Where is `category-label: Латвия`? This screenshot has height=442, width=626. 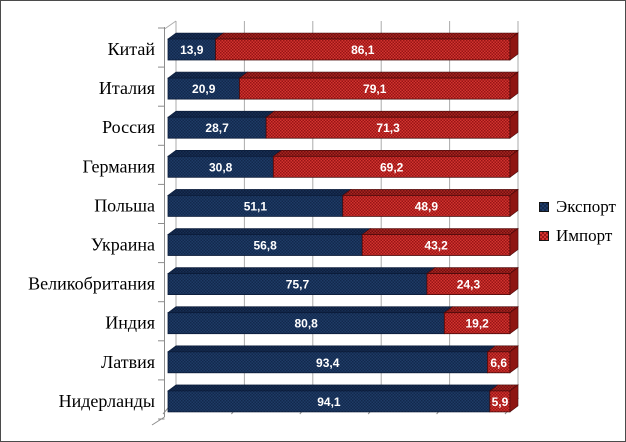 category-label: Латвия is located at coordinates (128, 362).